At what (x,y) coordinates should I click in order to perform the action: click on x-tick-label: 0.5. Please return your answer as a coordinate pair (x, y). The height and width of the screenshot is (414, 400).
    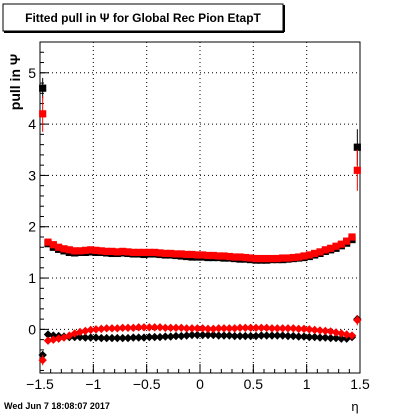
    Looking at the image, I should click on (254, 384).